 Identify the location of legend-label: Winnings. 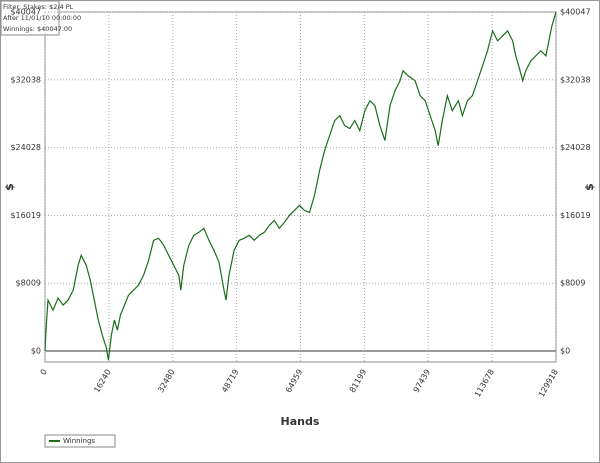
(79, 441).